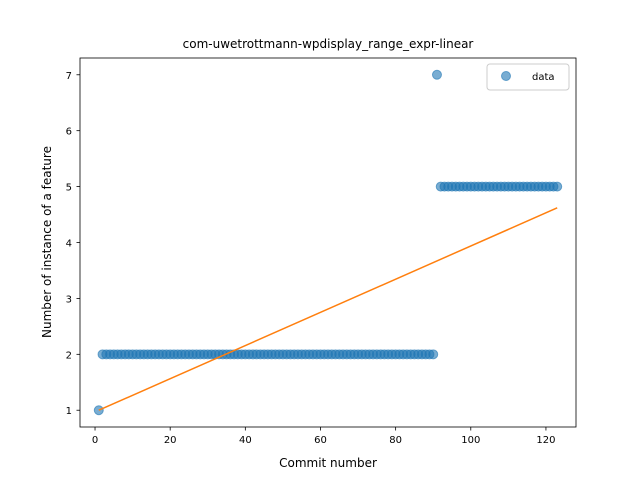 The width and height of the screenshot is (640, 480). Describe the element at coordinates (543, 77) in the screenshot. I see `legend-label-data: data` at that location.